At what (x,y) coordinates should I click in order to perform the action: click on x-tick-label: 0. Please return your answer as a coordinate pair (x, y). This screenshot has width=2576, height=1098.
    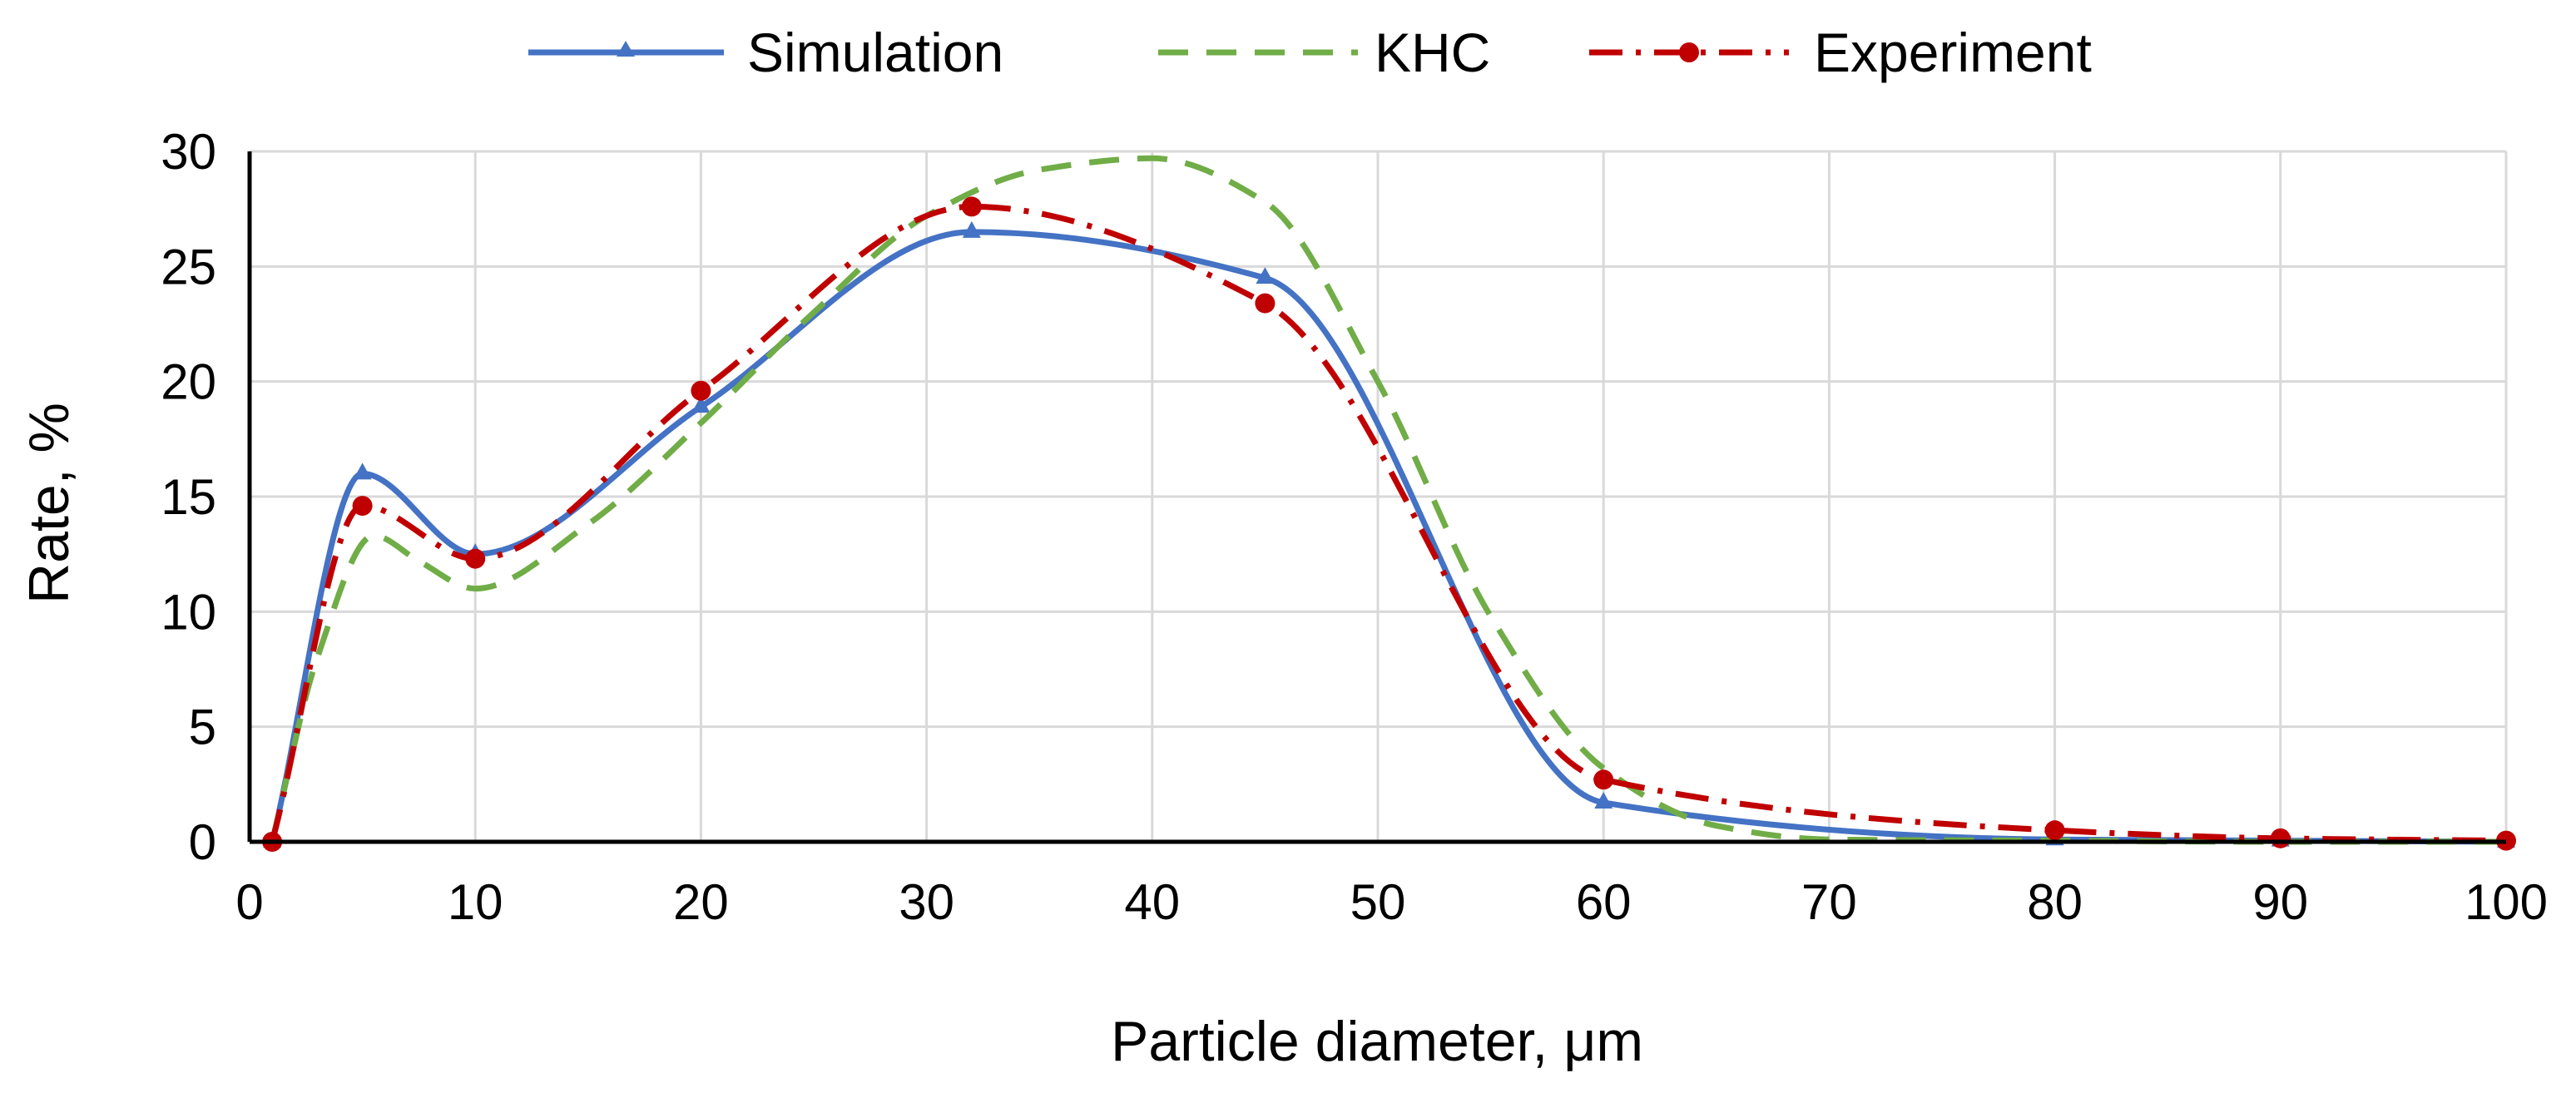
    Looking at the image, I should click on (249, 902).